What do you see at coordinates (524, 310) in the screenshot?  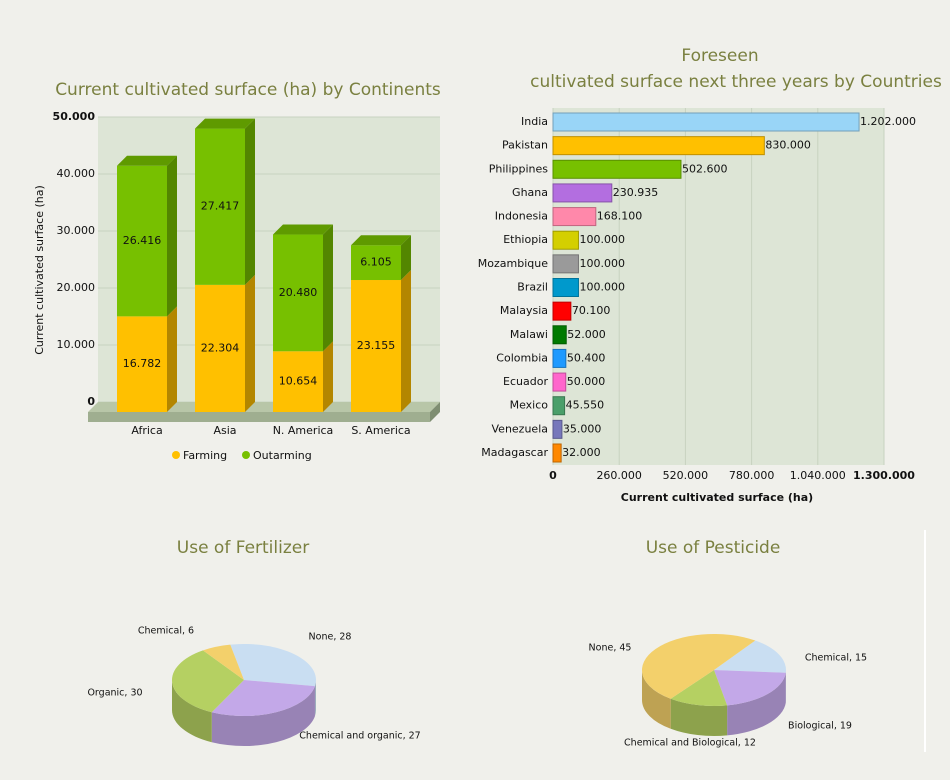 I see `y-tick-label: Malaysia` at bounding box center [524, 310].